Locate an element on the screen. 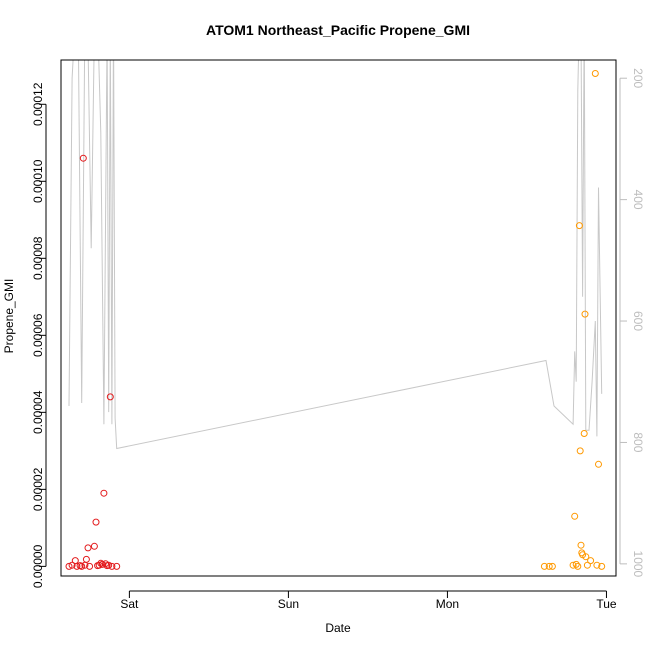 This screenshot has height=650, width=650. y2-tick-label: 400 is located at coordinates (638, 200).